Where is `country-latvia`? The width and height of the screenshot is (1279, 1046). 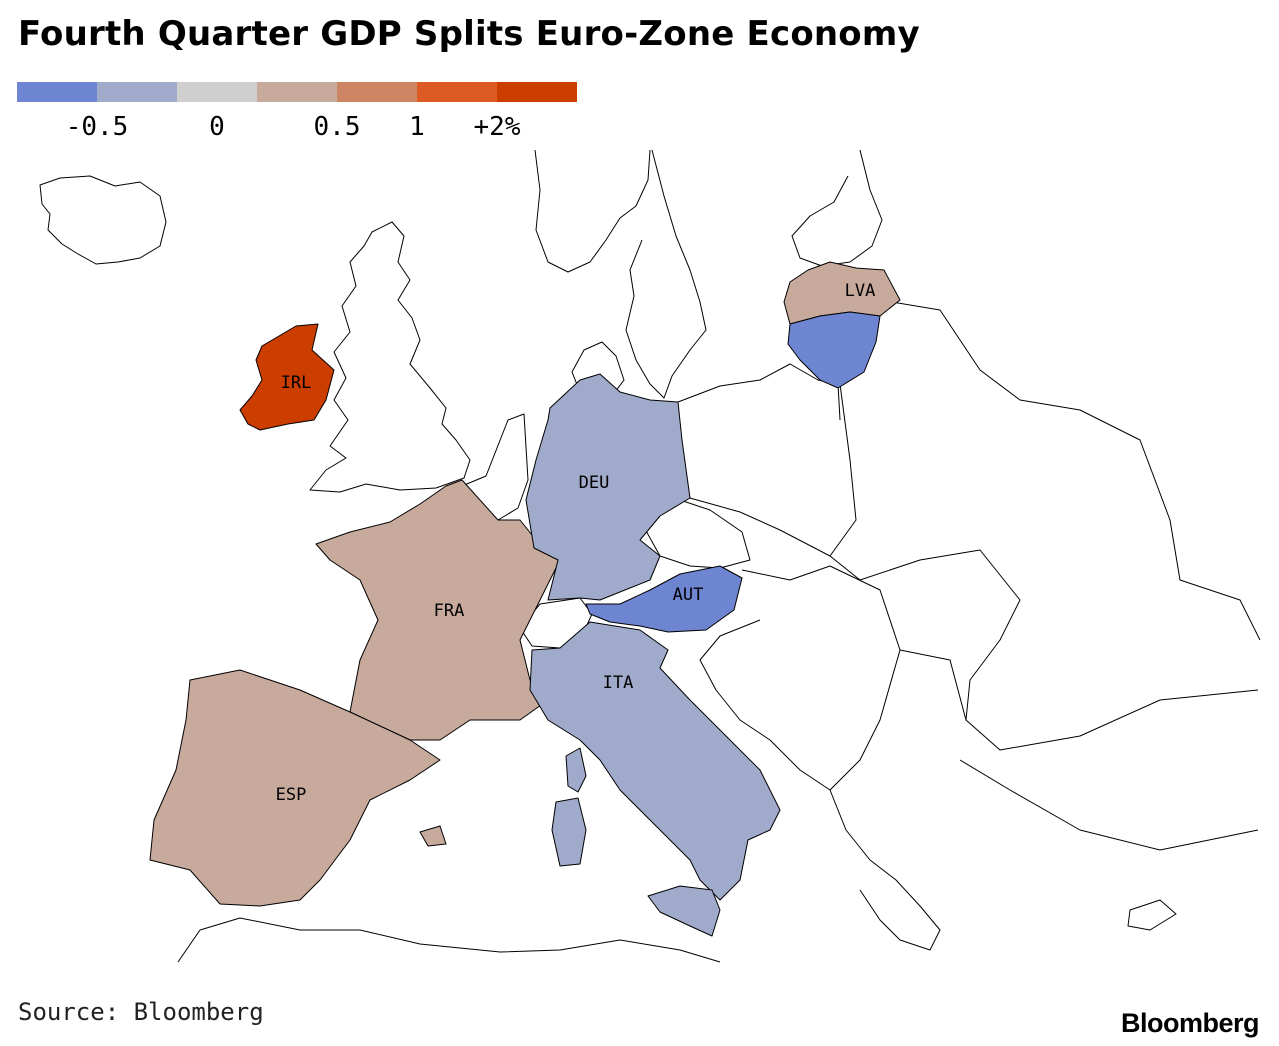 country-latvia is located at coordinates (842, 293).